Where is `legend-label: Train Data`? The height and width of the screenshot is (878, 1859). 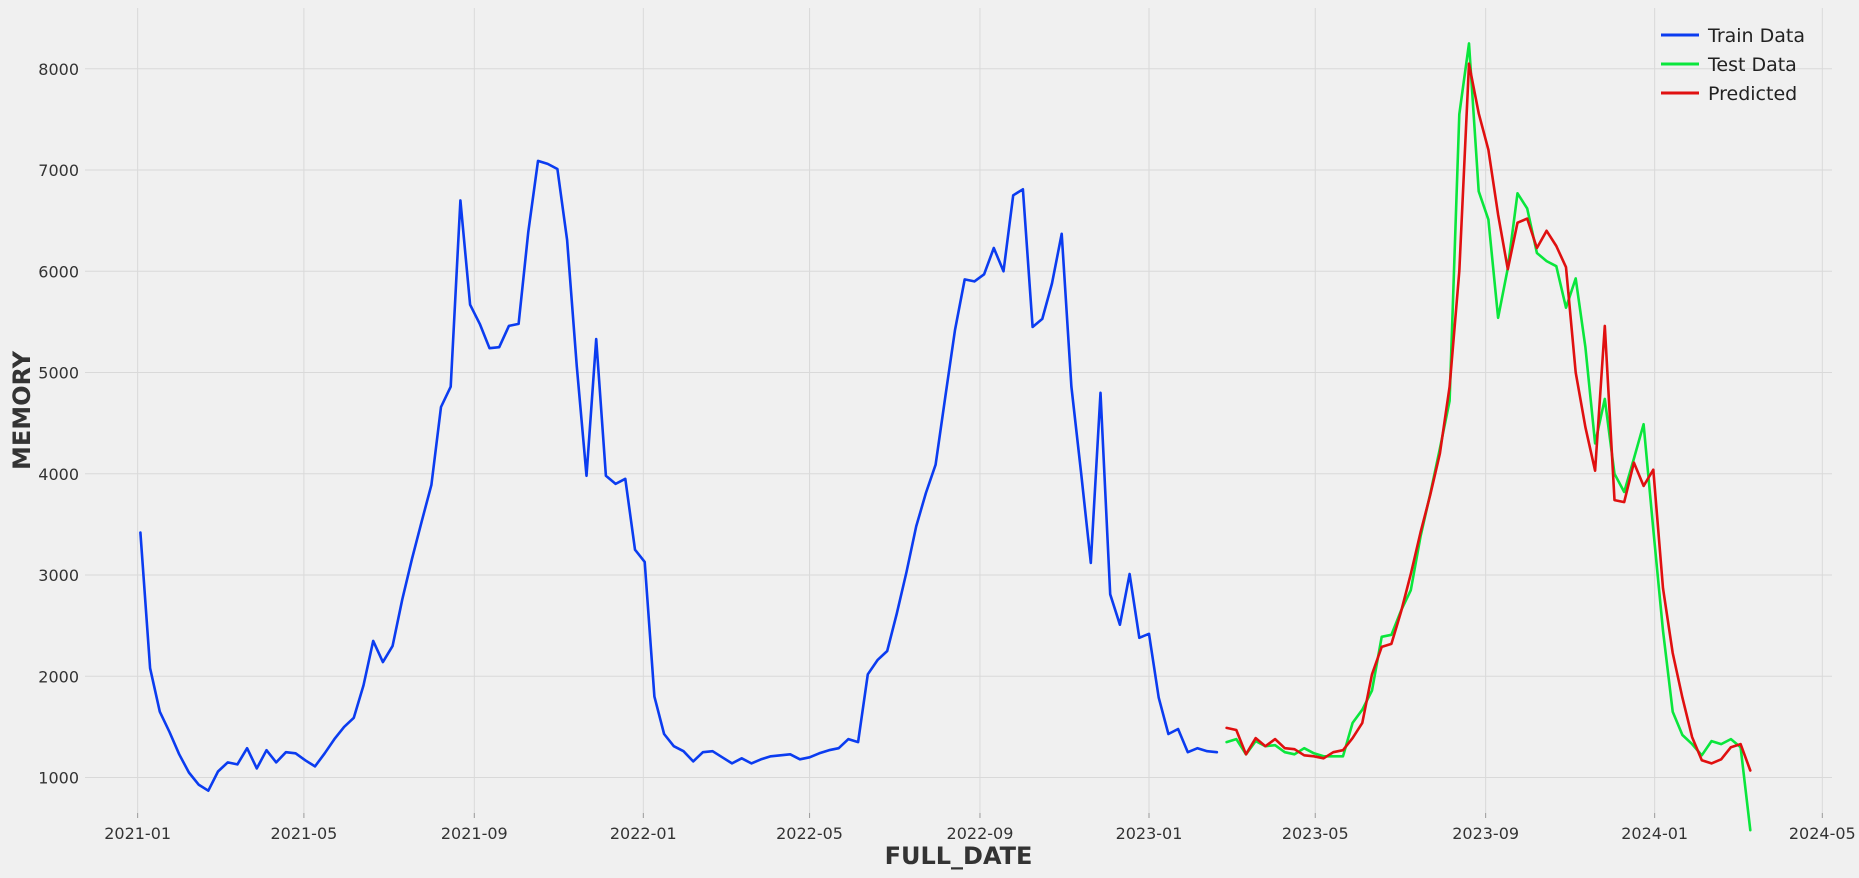 legend-label: Train Data is located at coordinates (1756, 36).